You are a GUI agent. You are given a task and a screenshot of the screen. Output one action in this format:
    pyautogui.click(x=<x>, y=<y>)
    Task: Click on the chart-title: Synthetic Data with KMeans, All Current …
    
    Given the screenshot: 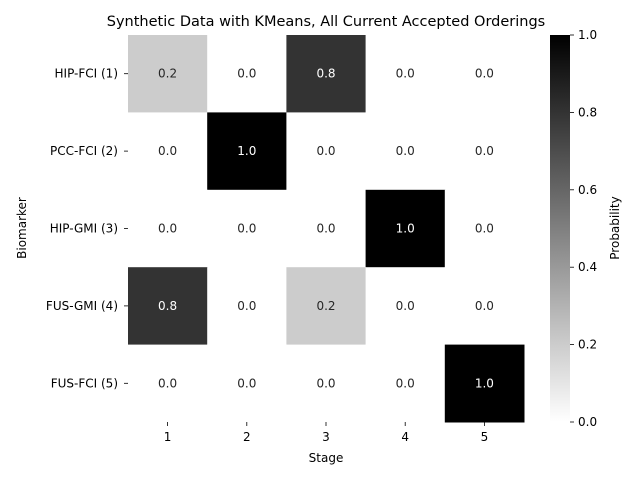 What is the action you would take?
    pyautogui.click(x=326, y=22)
    